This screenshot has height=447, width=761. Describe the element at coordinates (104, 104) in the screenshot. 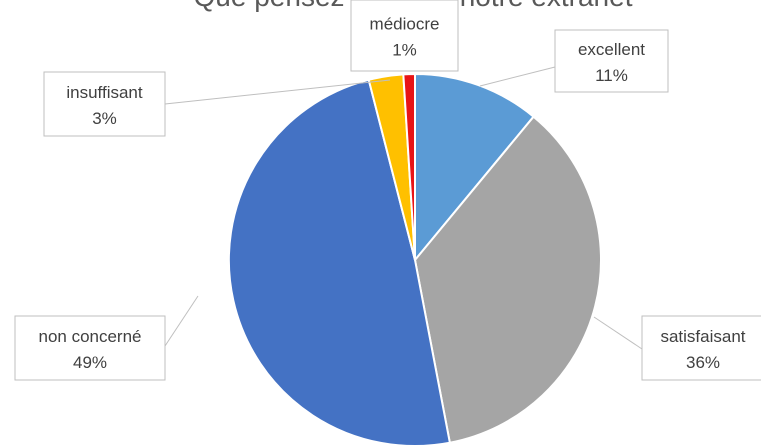

I see `data-label-box-insuffisant` at that location.